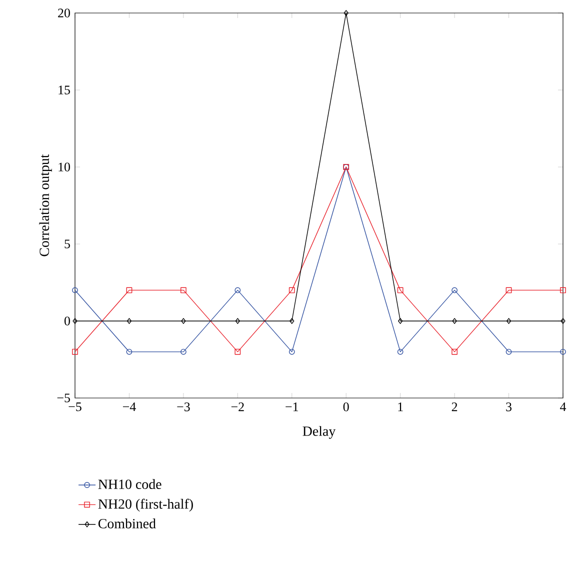  What do you see at coordinates (346, 407) in the screenshot?
I see `x-tick-label: 0` at bounding box center [346, 407].